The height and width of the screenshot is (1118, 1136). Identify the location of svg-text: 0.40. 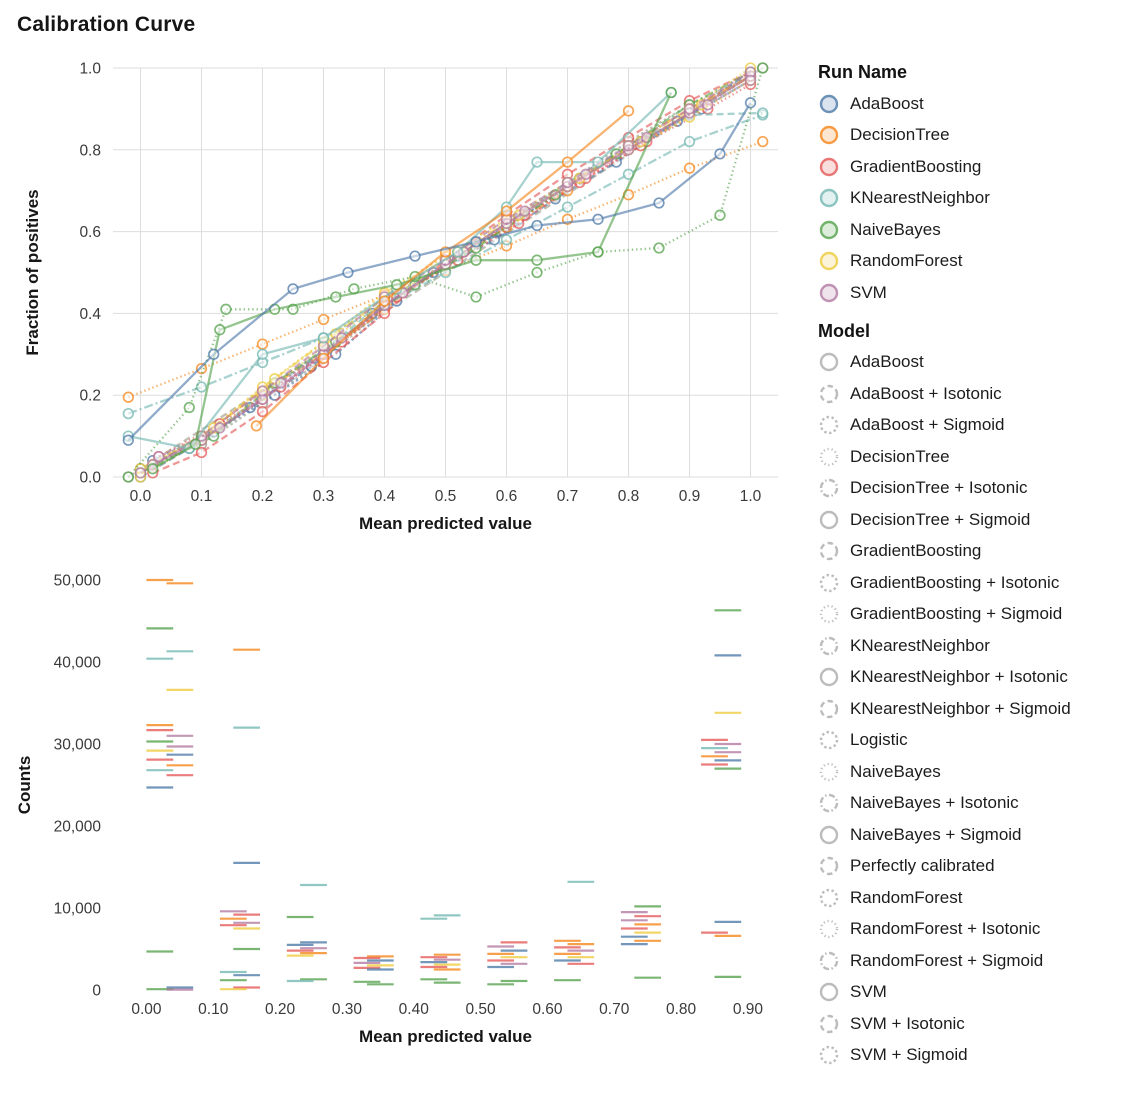
(414, 1009).